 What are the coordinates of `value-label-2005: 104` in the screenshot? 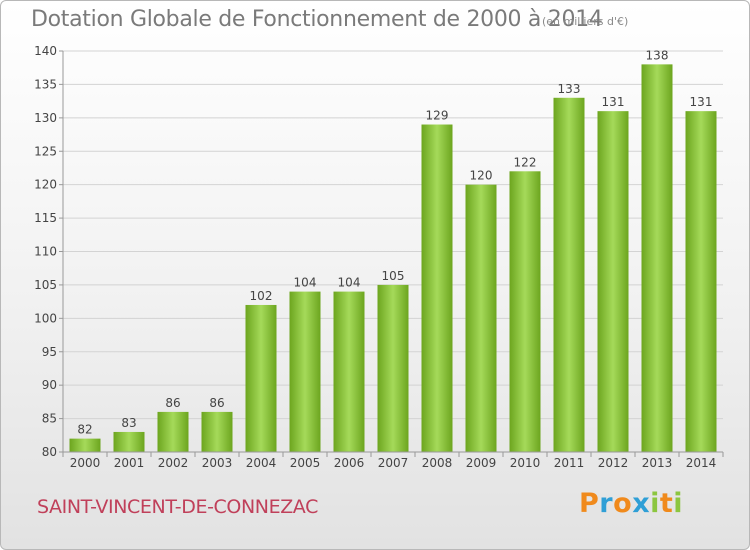 It's located at (305, 283).